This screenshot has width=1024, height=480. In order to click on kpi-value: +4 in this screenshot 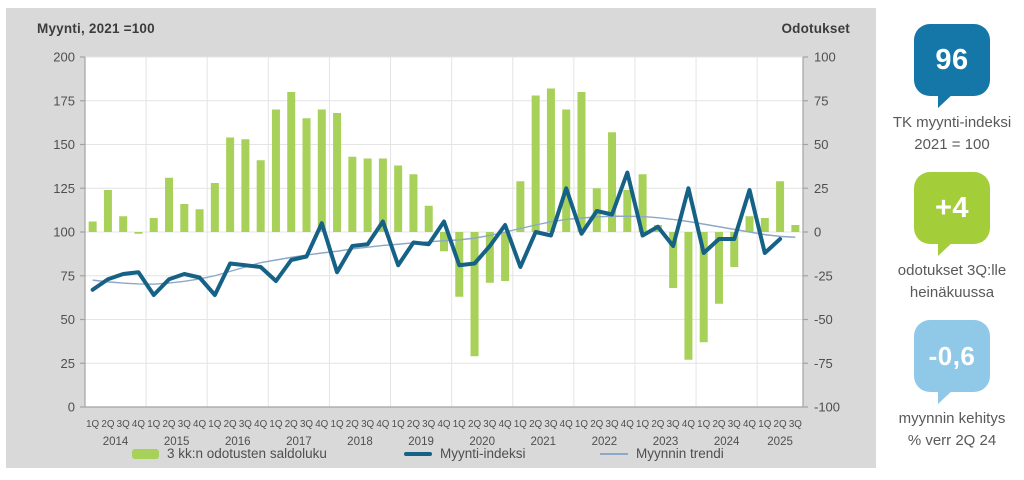, I will do `click(952, 207)`.